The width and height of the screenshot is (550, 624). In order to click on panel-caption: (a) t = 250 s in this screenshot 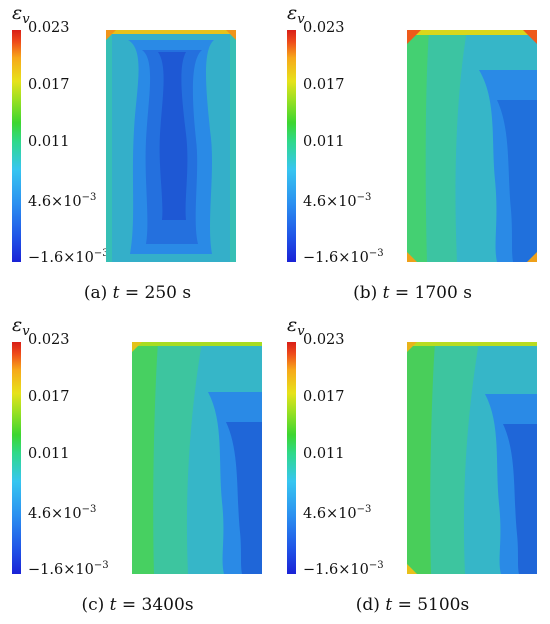, I will do `click(137, 293)`.